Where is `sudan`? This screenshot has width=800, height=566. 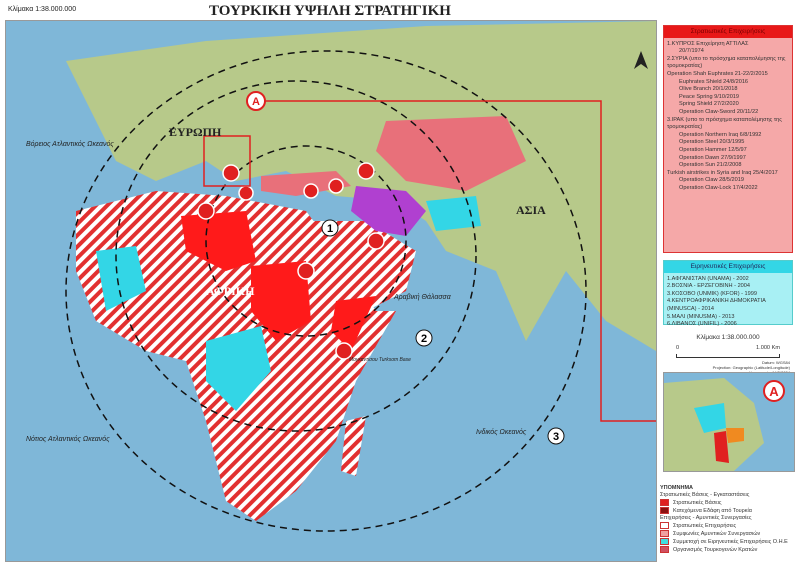 sudan is located at coordinates (281, 301).